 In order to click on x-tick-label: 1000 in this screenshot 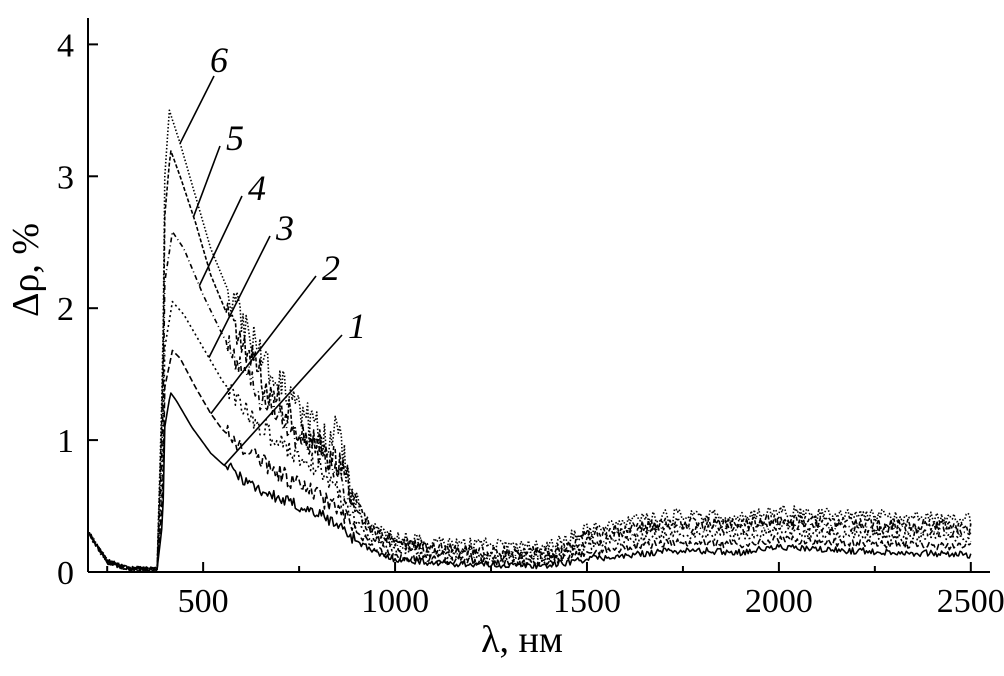, I will do `click(395, 601)`.